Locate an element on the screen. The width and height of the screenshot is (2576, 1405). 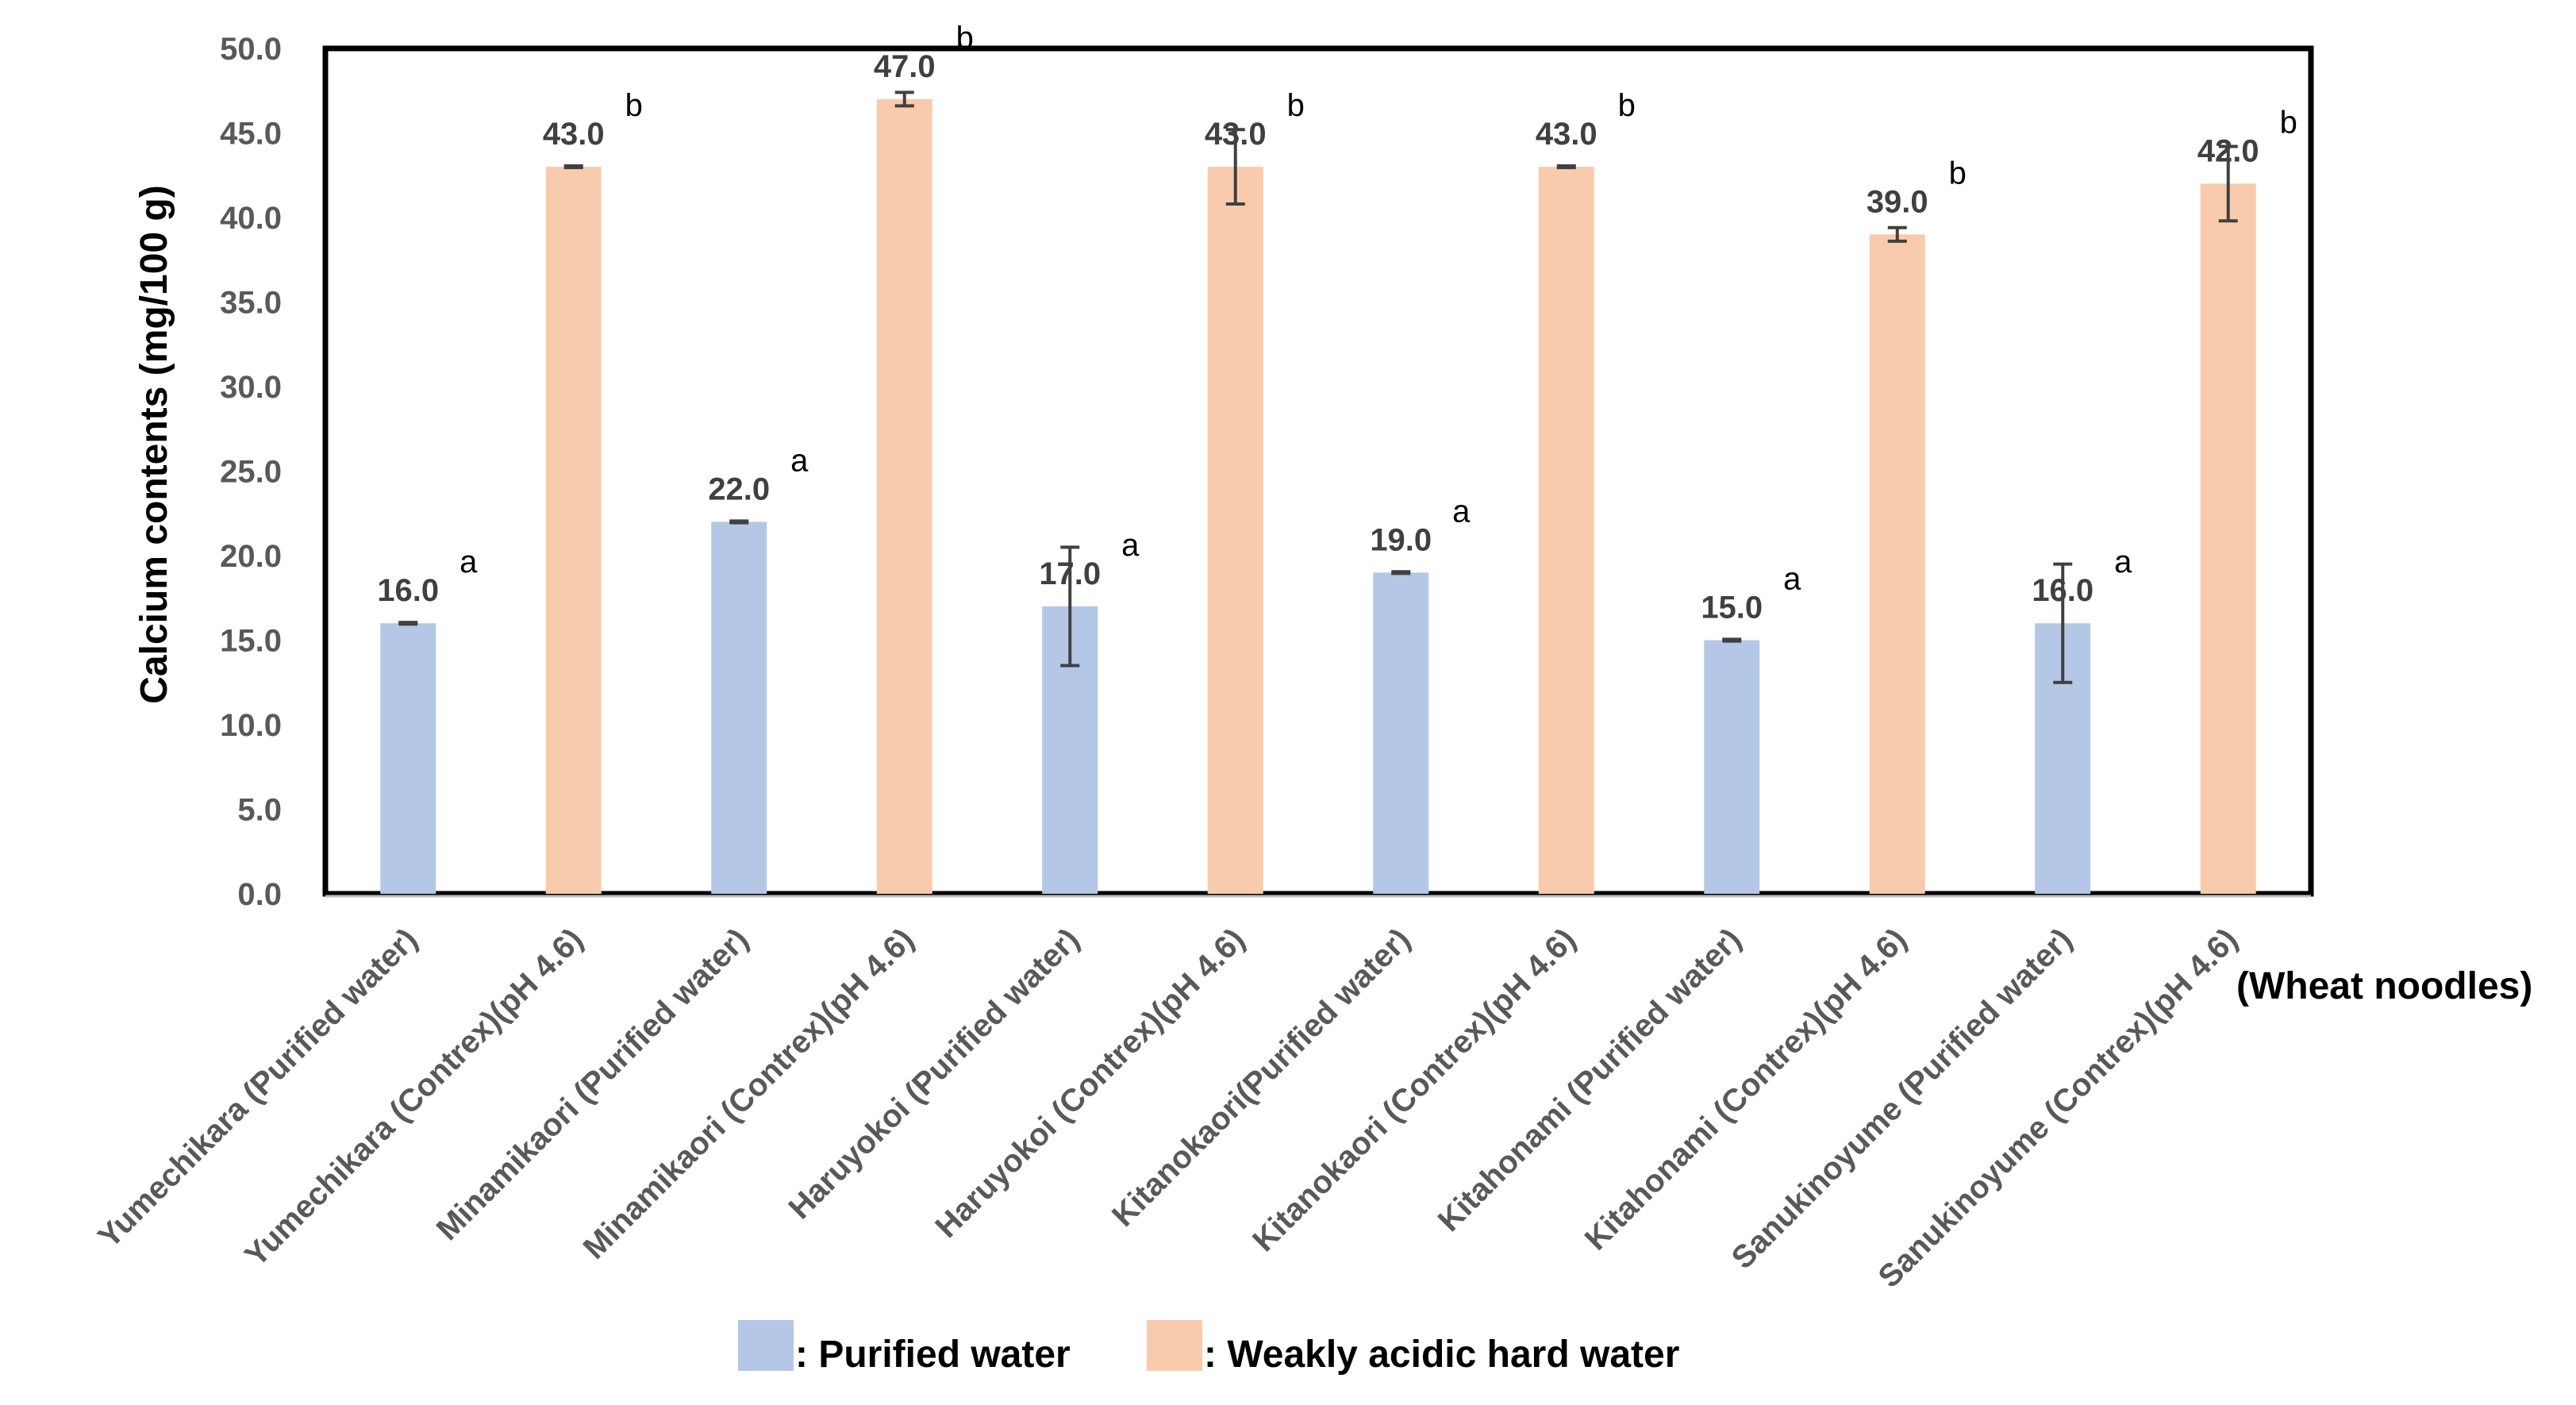
data-label: 47.0 is located at coordinates (905, 66).